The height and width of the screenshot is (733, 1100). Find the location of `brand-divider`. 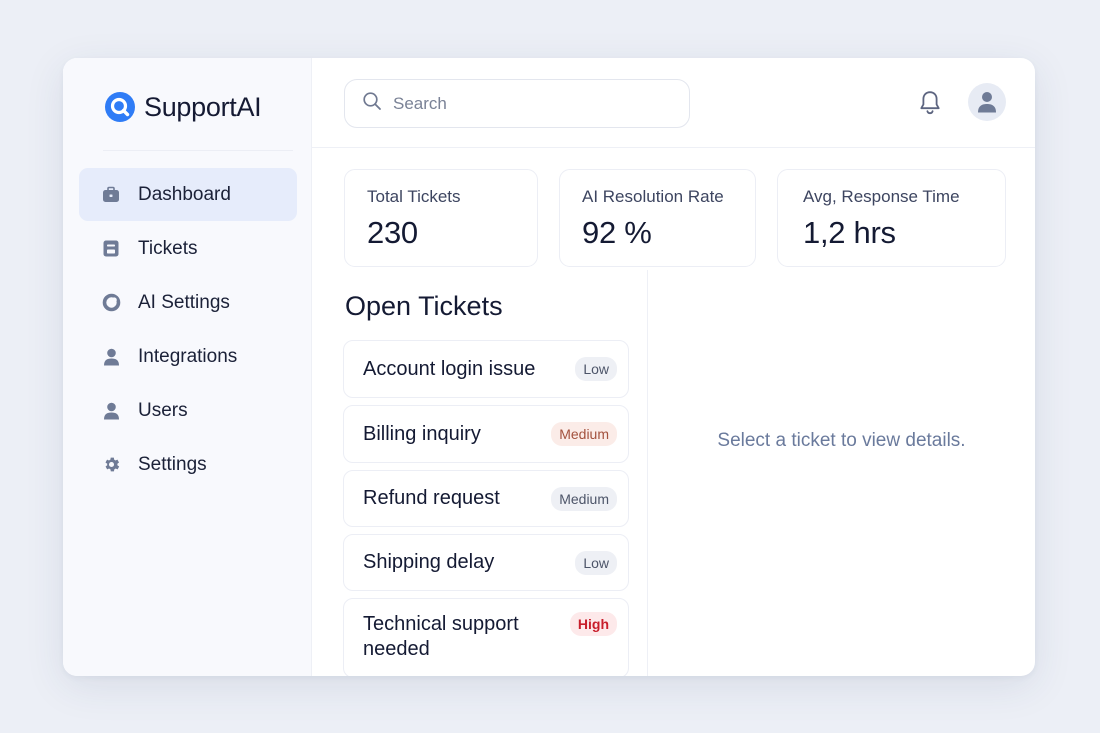

brand-divider is located at coordinates (198, 150).